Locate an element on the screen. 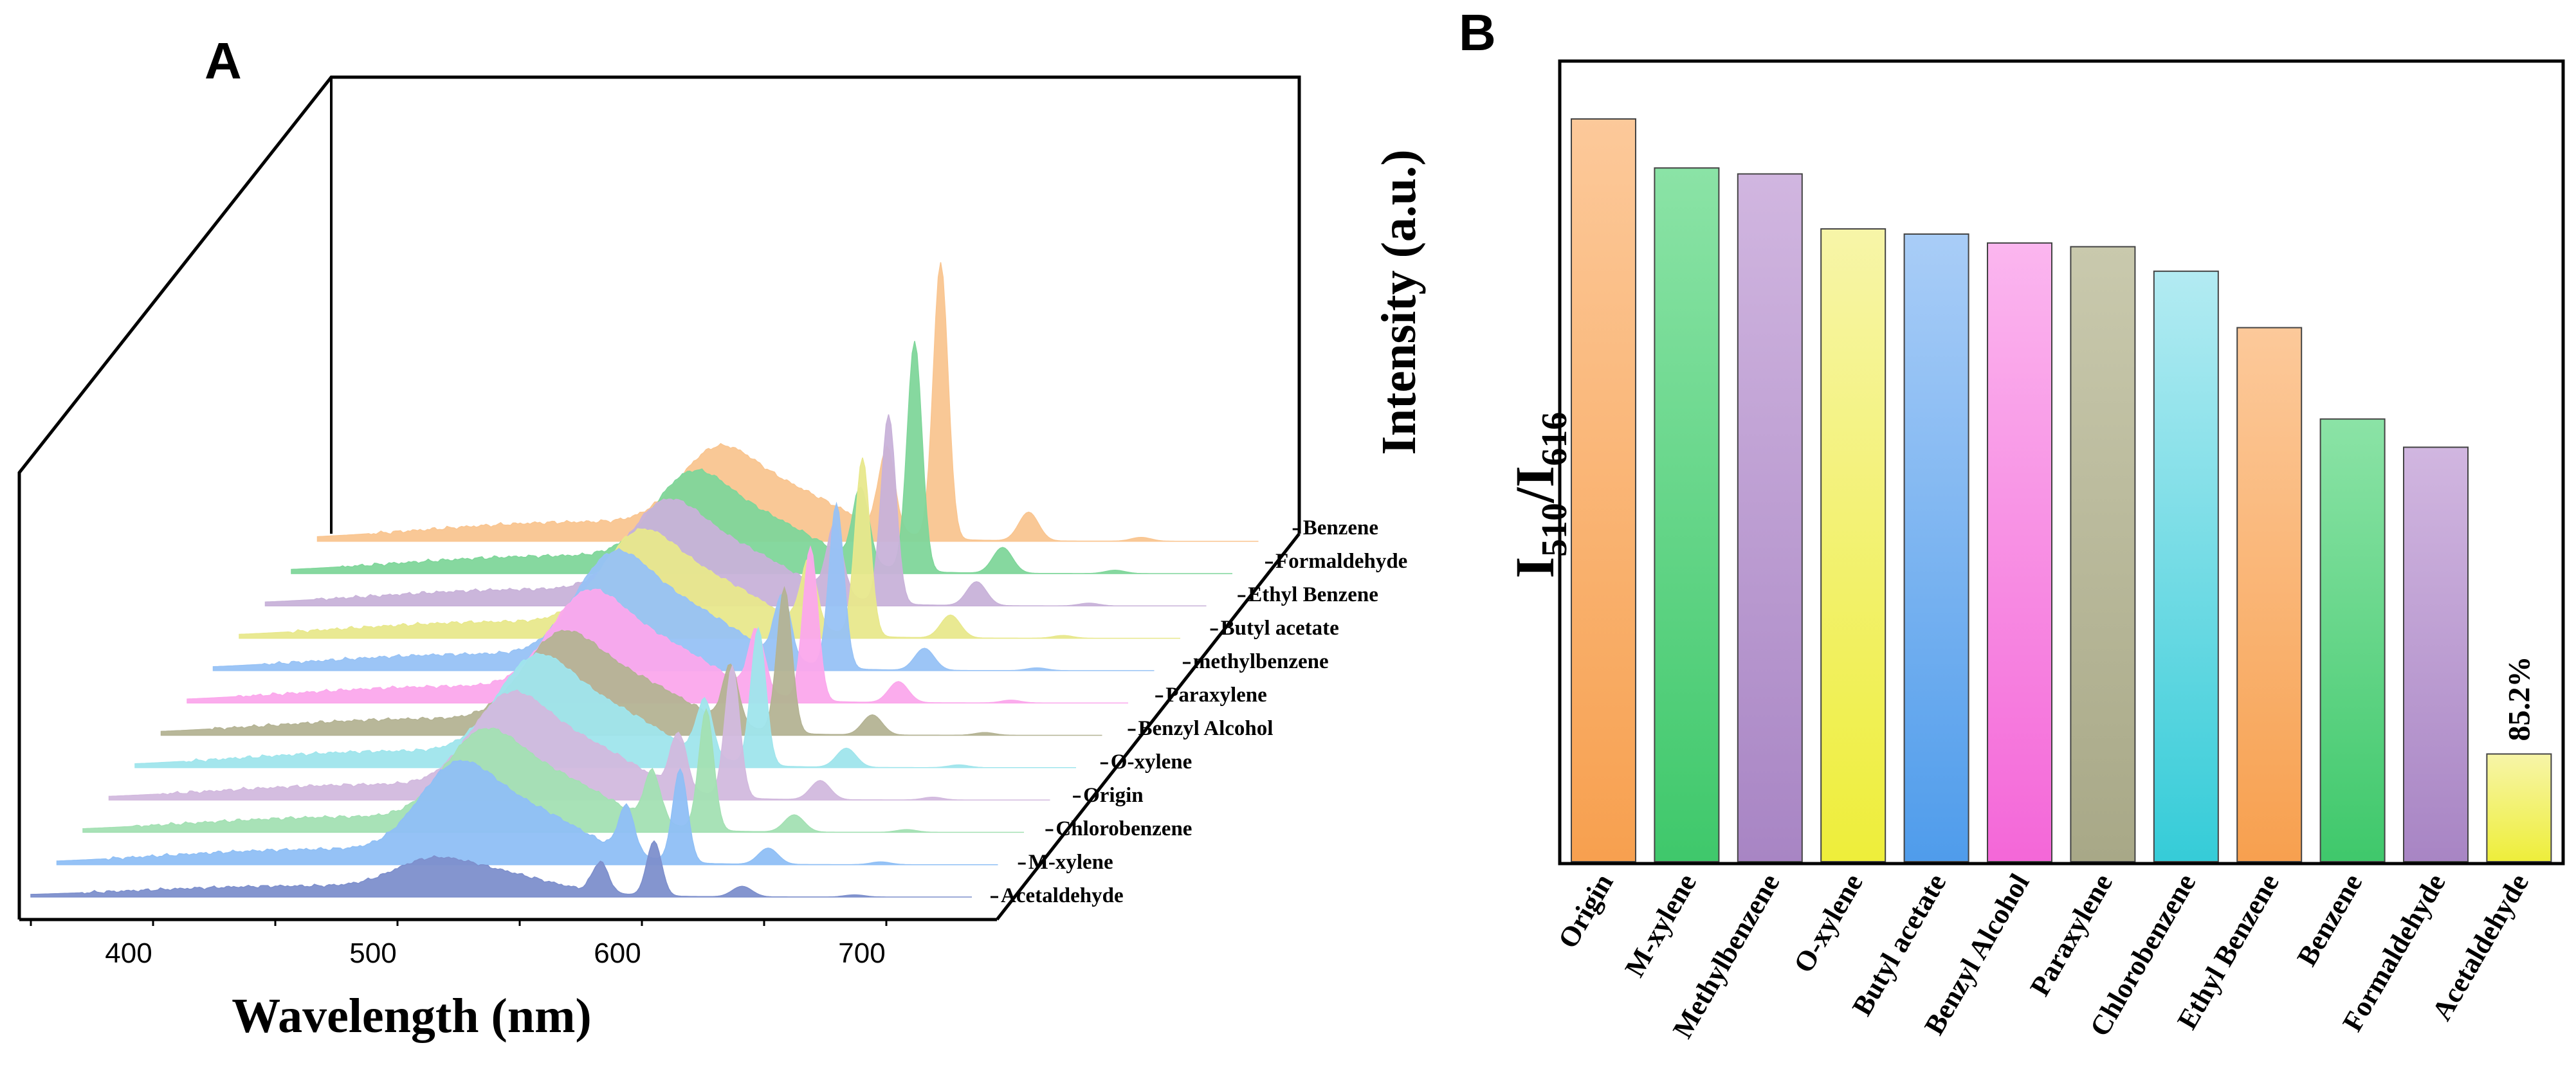 The height and width of the screenshot is (1079, 2576). spectrum-origin is located at coordinates (579, 732).